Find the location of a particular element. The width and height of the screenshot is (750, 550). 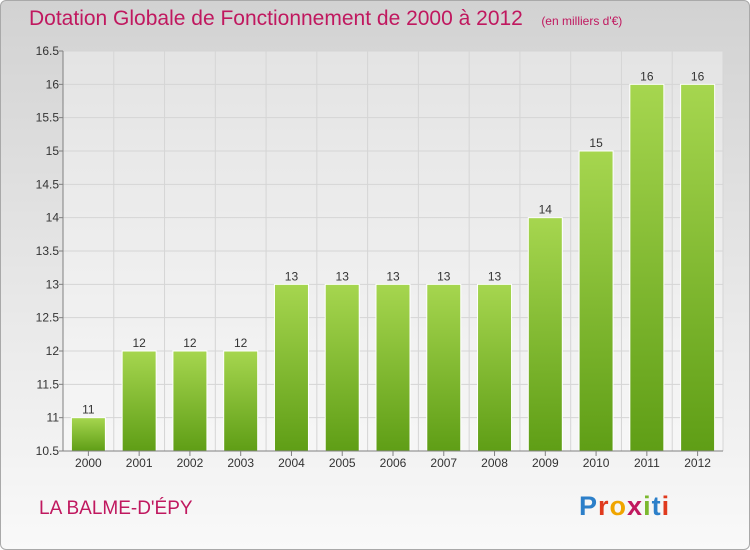

x-tick-label: 2005 is located at coordinates (342, 463).